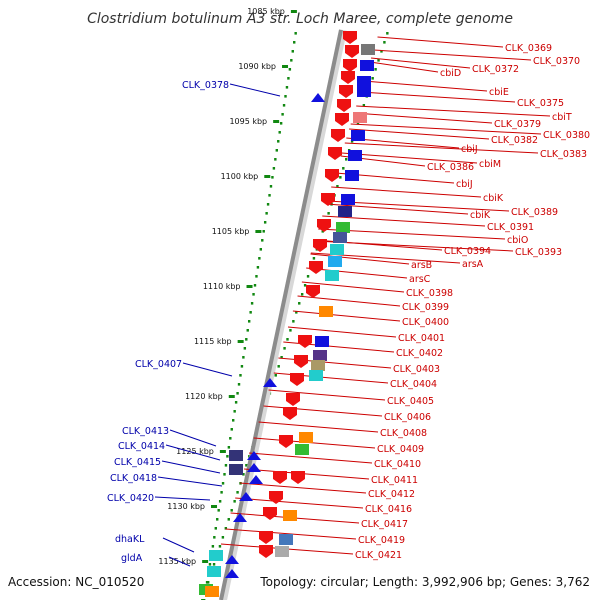 Image resolution: width=600 pixels, height=605 pixels. I want to click on gene-label-forward: CLK_0398, so click(429, 293).